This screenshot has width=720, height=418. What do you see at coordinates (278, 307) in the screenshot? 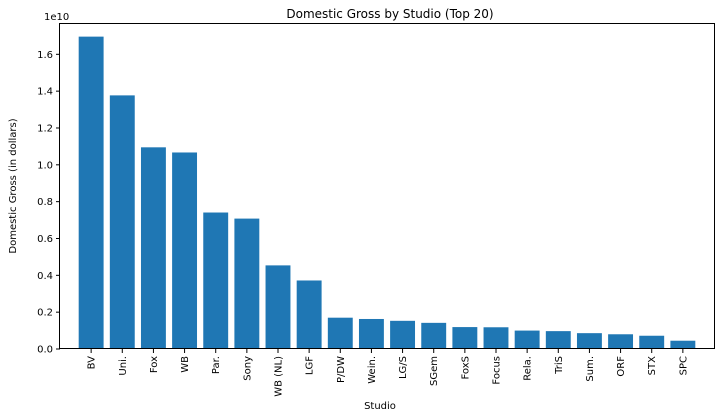
I see `bar-wb-nl` at bounding box center [278, 307].